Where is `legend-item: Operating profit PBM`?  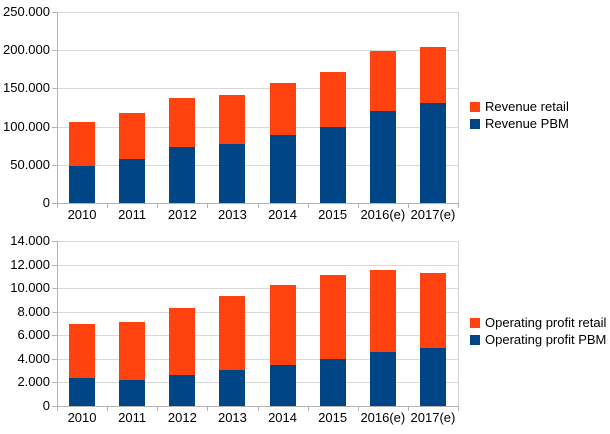 legend-item: Operating profit PBM is located at coordinates (538, 339).